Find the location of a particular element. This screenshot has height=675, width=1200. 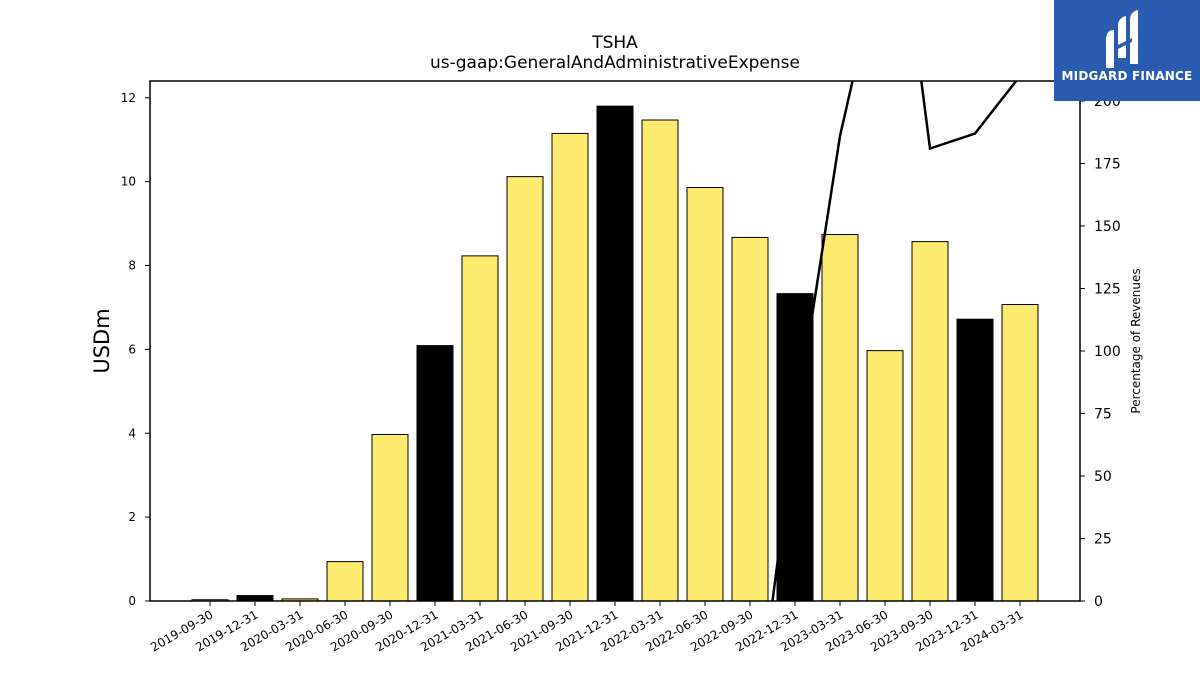

y2-axis-label: Percentage of Revenues is located at coordinates (1136, 340).